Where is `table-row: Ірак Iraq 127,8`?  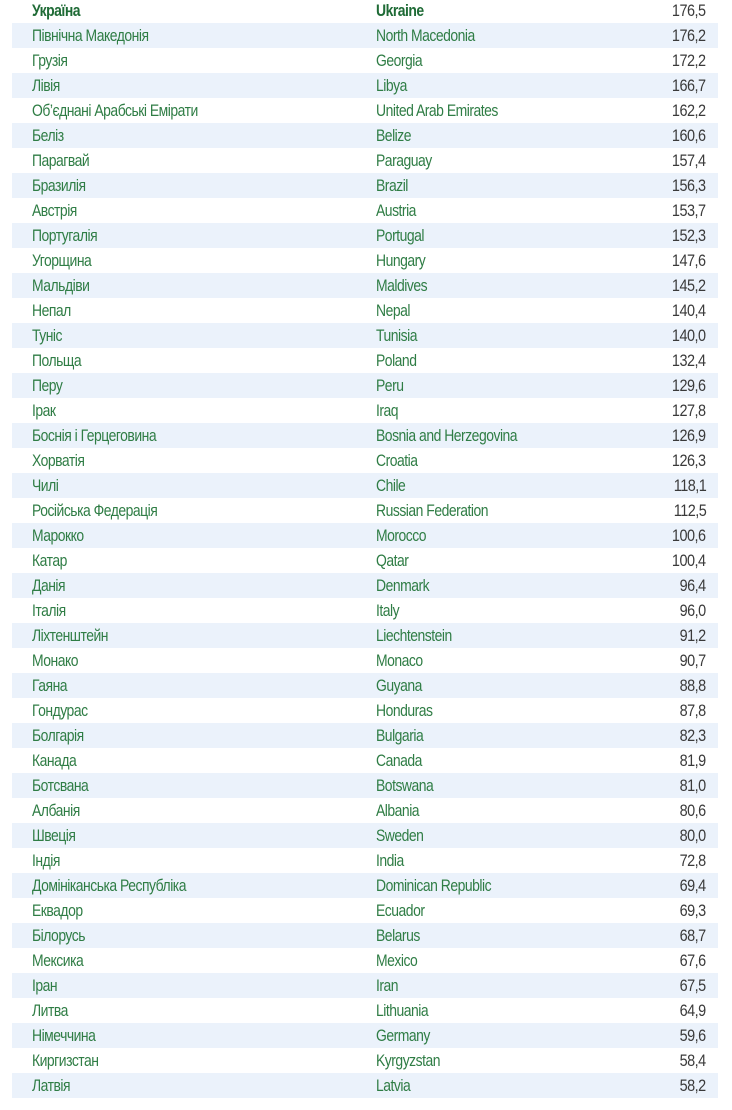
table-row: Ірак Iraq 127,8 is located at coordinates (365, 410).